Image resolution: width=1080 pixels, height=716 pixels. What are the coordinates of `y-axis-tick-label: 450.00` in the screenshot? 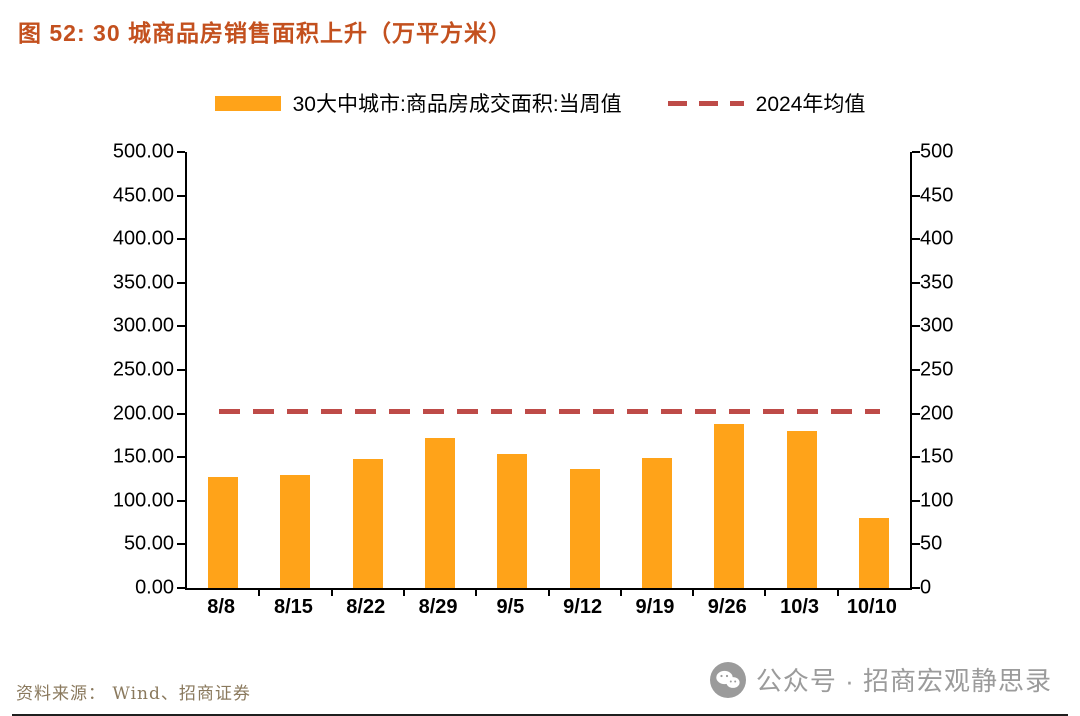 It's located at (143, 195).